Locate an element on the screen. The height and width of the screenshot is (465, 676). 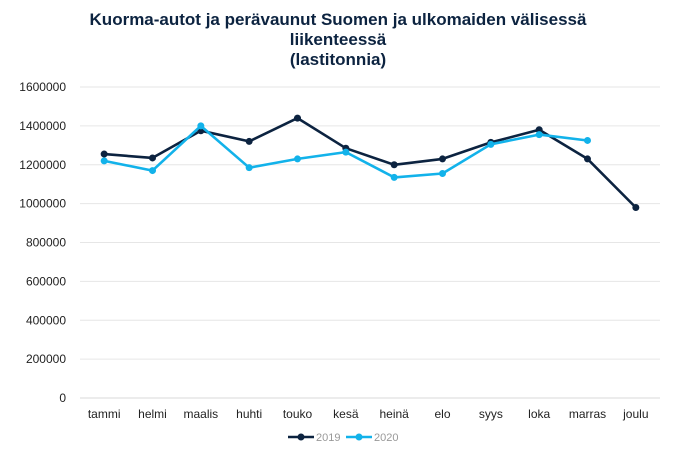
y-tick-label: 600000 is located at coordinates (46, 281).